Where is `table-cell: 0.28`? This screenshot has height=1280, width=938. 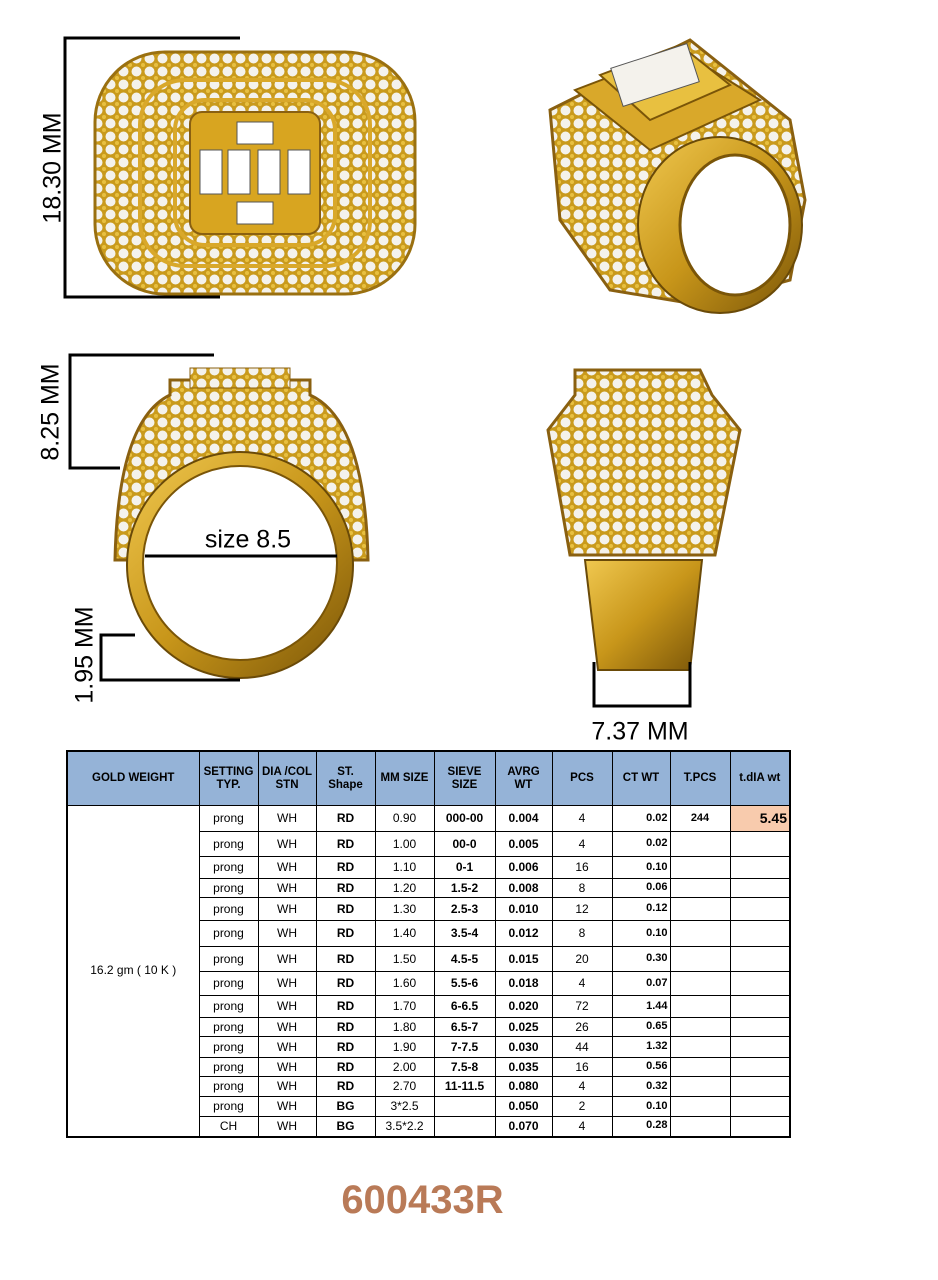
table-cell: 0.28 is located at coordinates (641, 1126).